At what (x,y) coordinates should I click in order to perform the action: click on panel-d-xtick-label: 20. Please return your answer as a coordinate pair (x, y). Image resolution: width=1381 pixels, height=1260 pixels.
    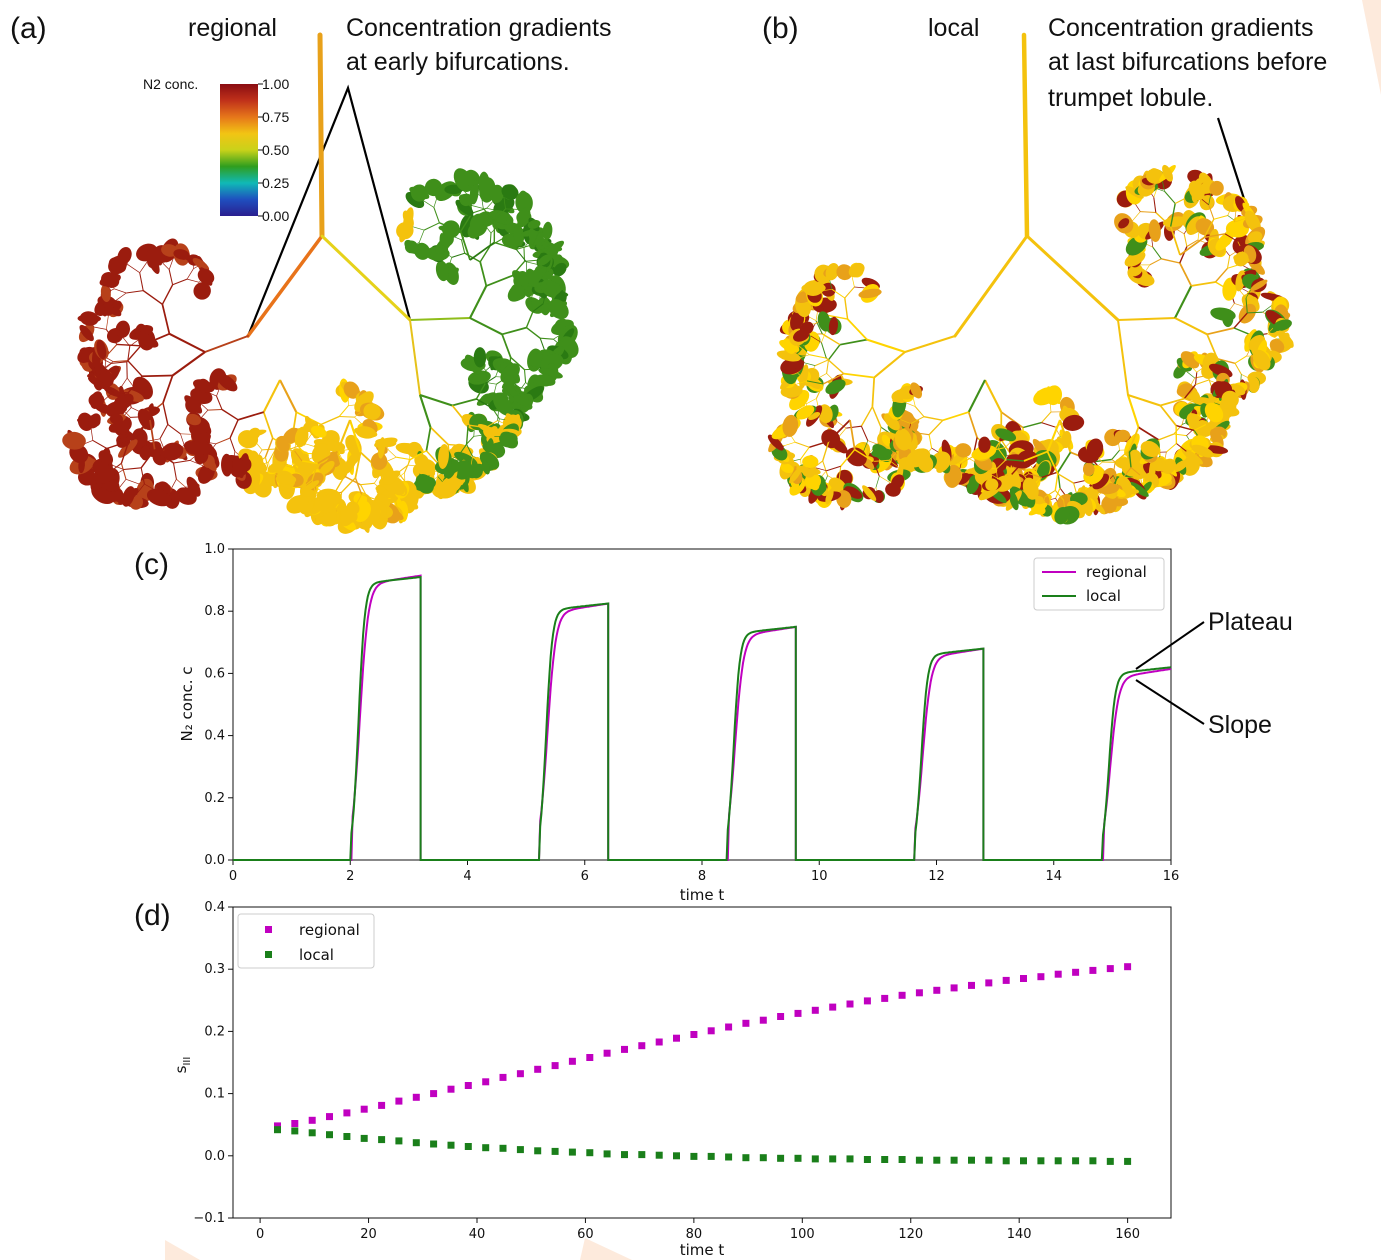
    Looking at the image, I should click on (368, 1234).